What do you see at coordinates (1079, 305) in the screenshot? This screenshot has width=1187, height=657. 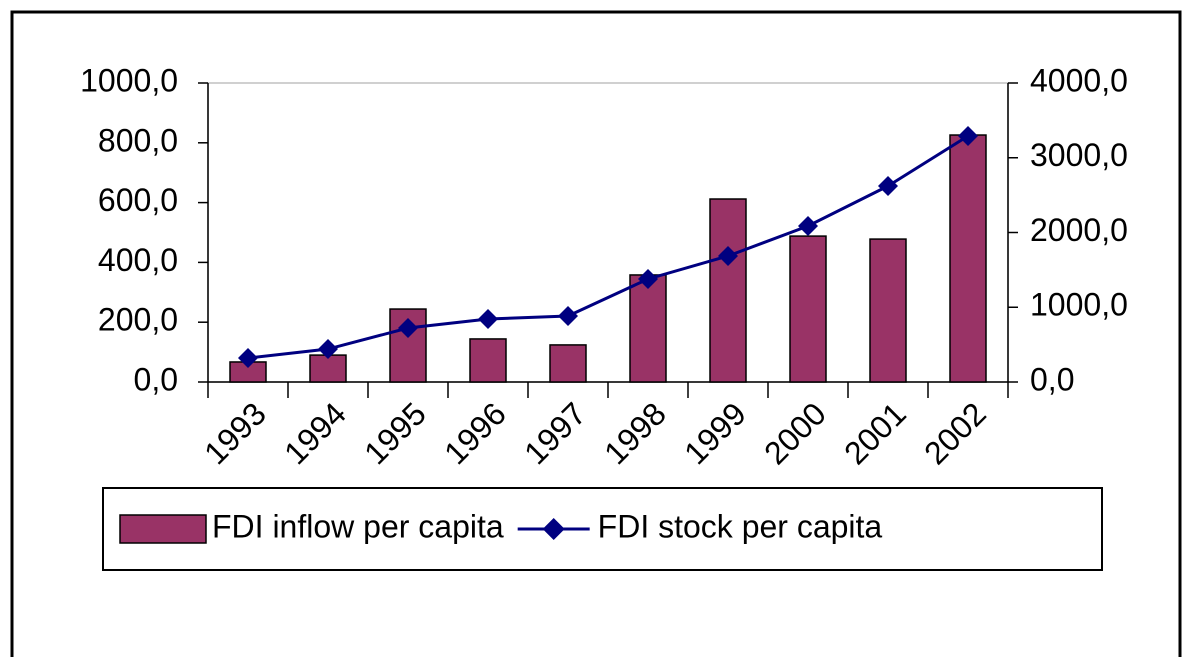 I see `y2-tick-label: 1000,0` at bounding box center [1079, 305].